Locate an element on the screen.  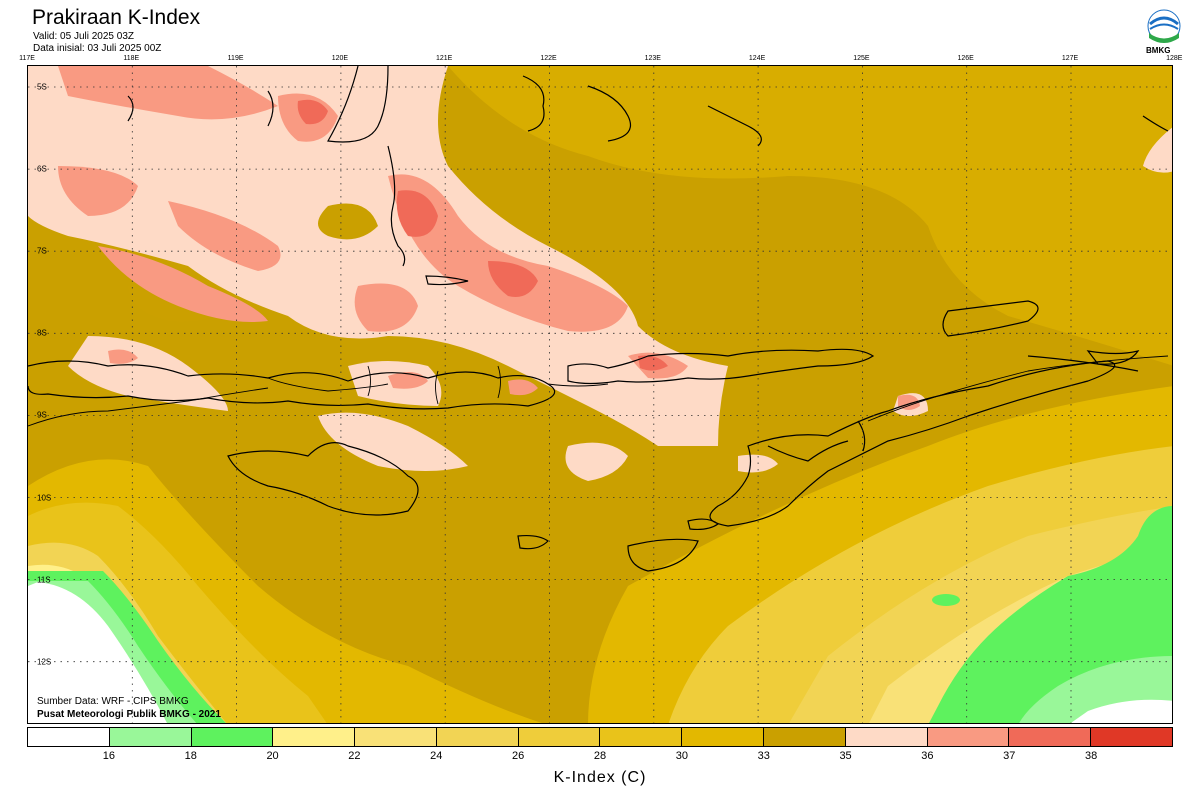
bmkg-emblem-icon is located at coordinates (1164, 26).